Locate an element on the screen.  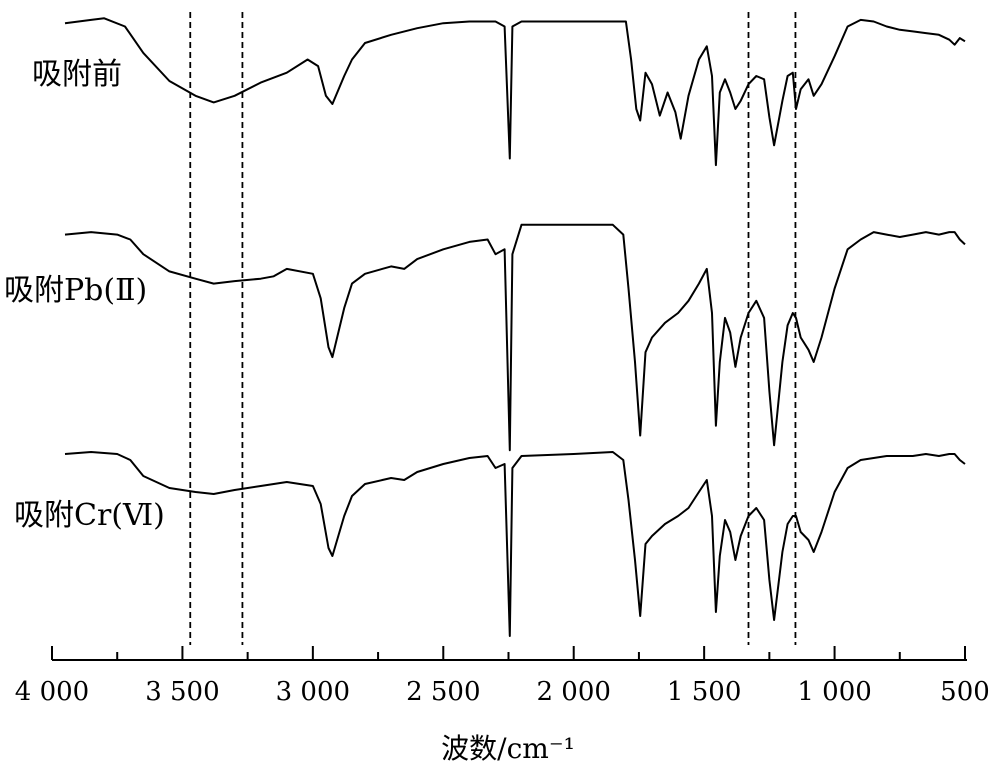
x-tick-label: 500 is located at coordinates (965, 692).